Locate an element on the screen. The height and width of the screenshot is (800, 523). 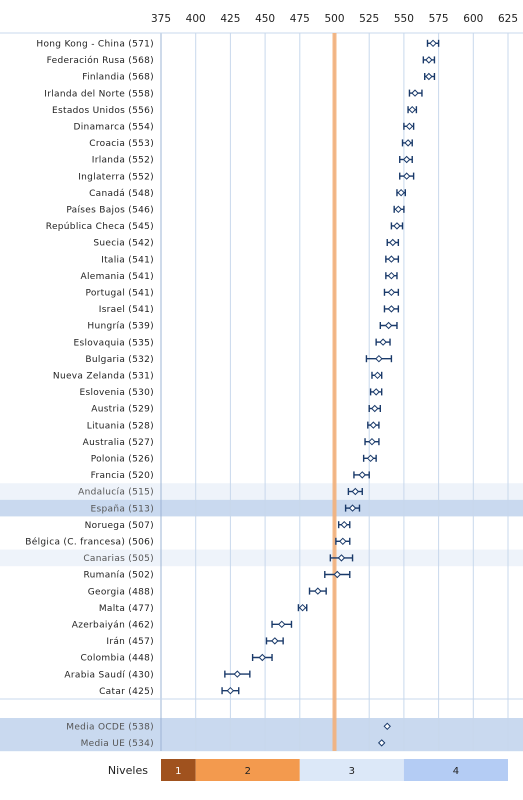
highlight-band is located at coordinates (261, 491).